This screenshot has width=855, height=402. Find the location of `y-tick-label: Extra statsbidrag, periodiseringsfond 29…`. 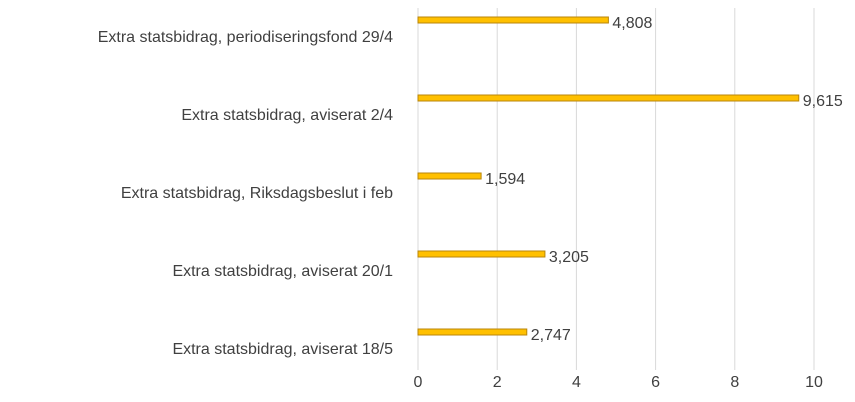

y-tick-label: Extra statsbidrag, periodiseringsfond 29… is located at coordinates (245, 37).